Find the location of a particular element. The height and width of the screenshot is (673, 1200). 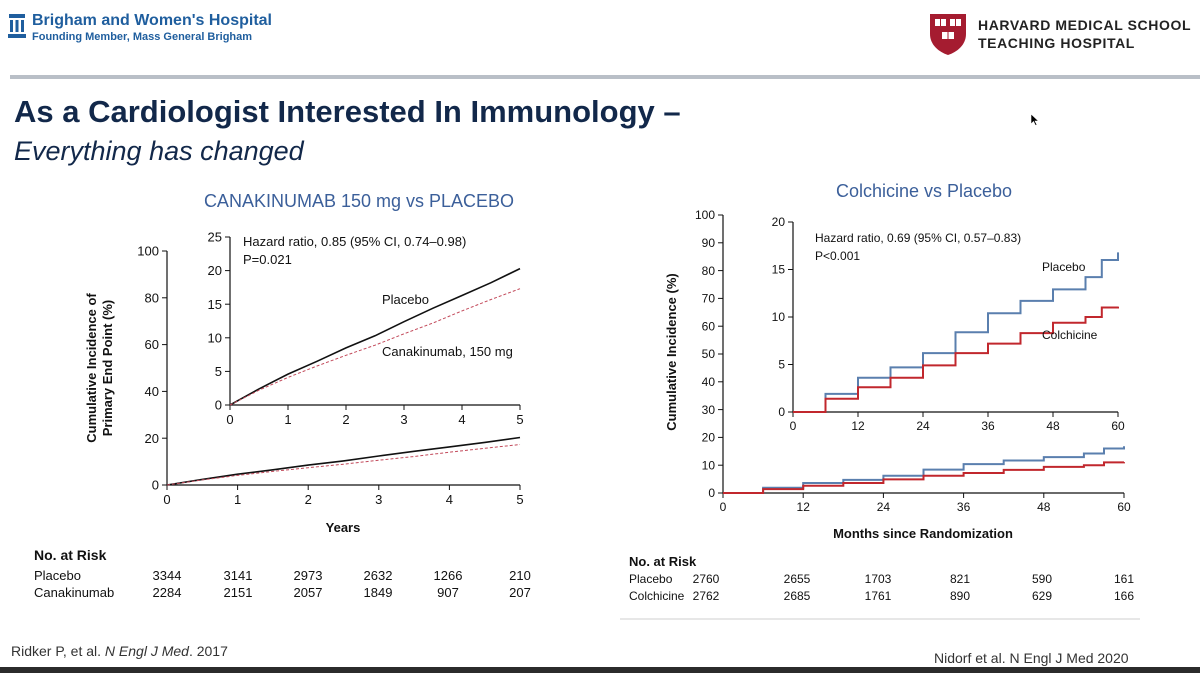

chart2-inset-x-tick-label: 24 is located at coordinates (923, 426).